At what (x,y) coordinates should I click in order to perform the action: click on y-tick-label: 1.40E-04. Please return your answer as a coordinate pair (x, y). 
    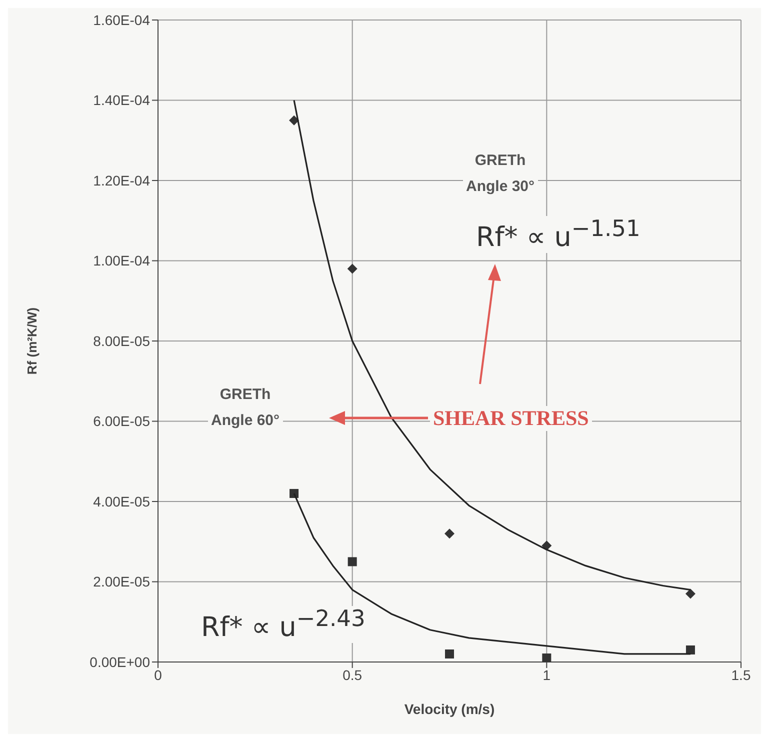
    Looking at the image, I should click on (121, 100).